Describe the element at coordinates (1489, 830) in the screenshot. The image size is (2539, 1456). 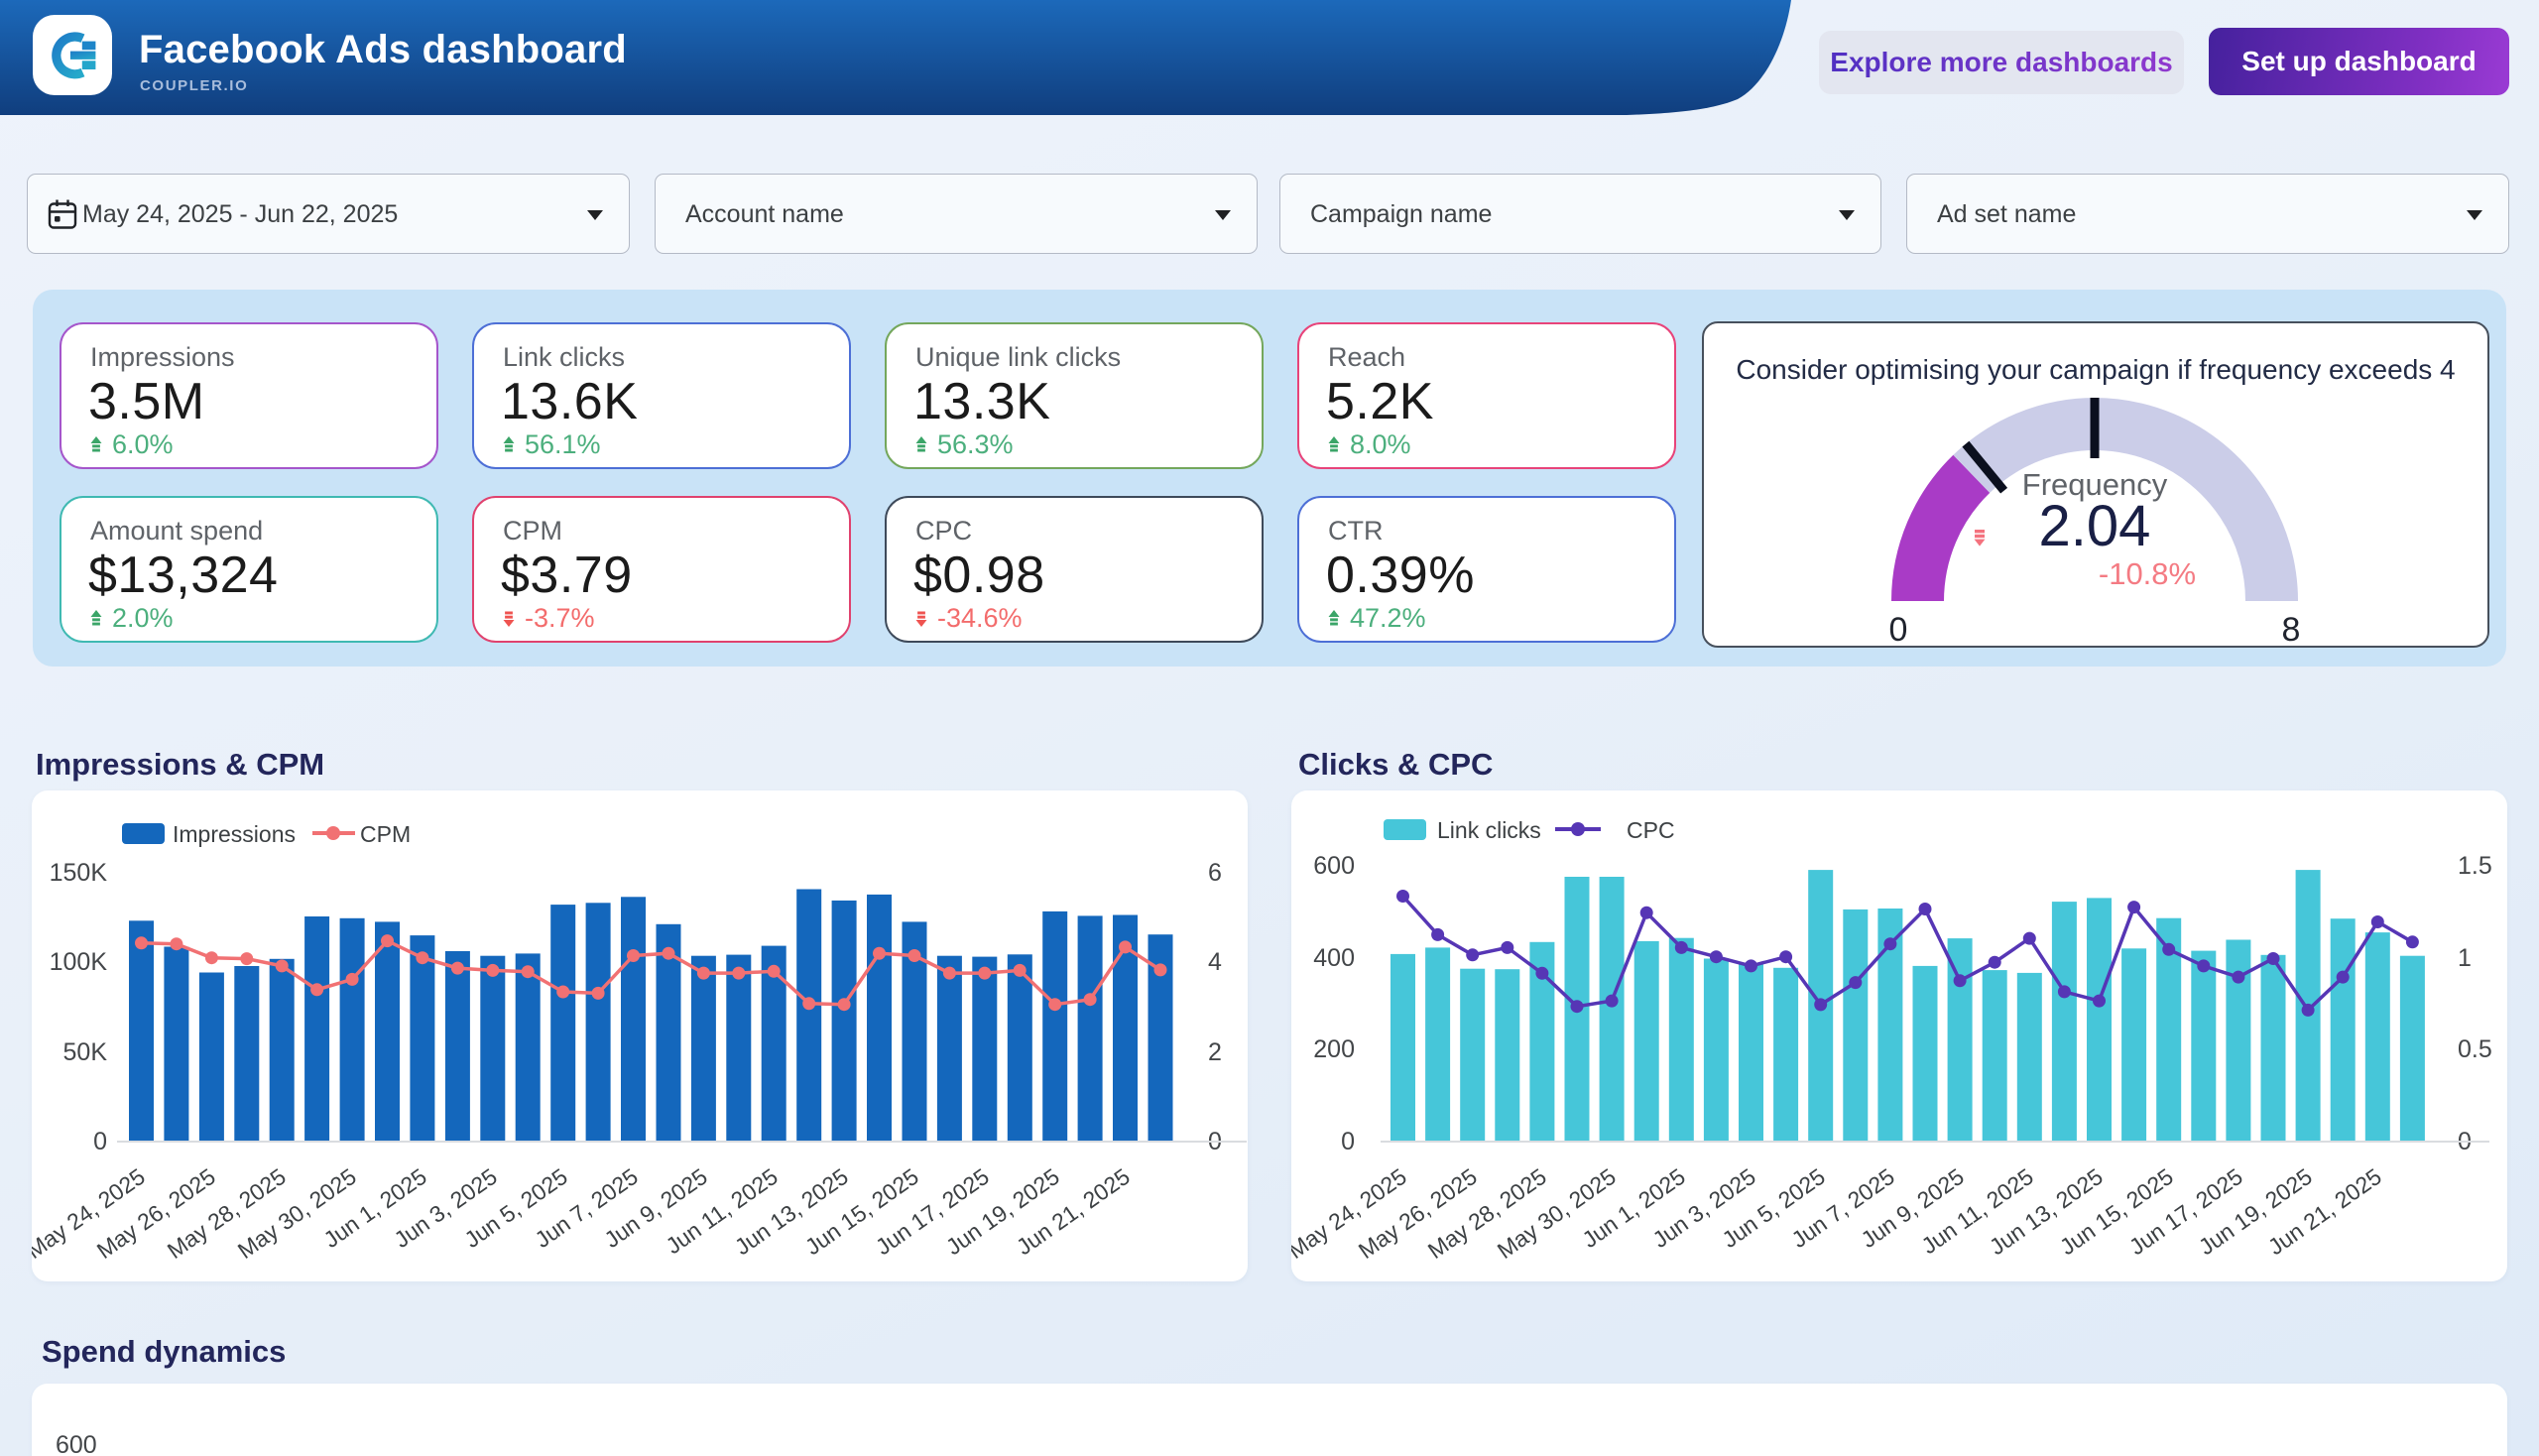
I see `svg-text: Link clicks` at that location.